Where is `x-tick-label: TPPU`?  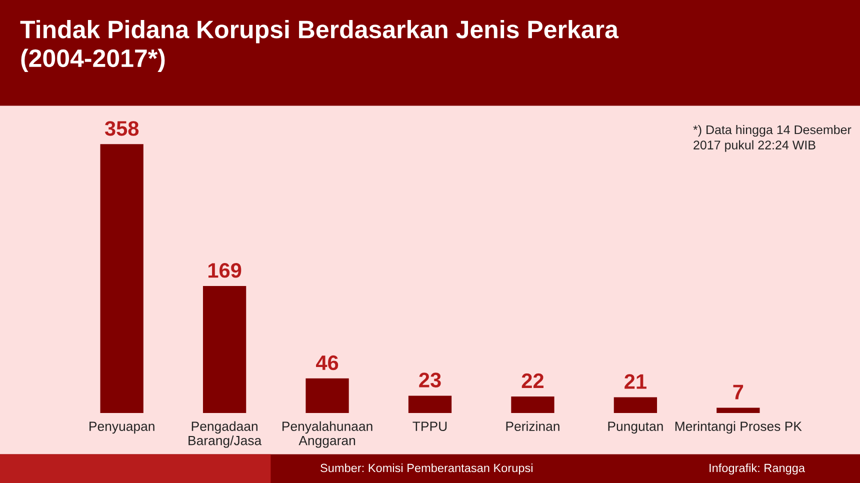
x-tick-label: TPPU is located at coordinates (429, 426).